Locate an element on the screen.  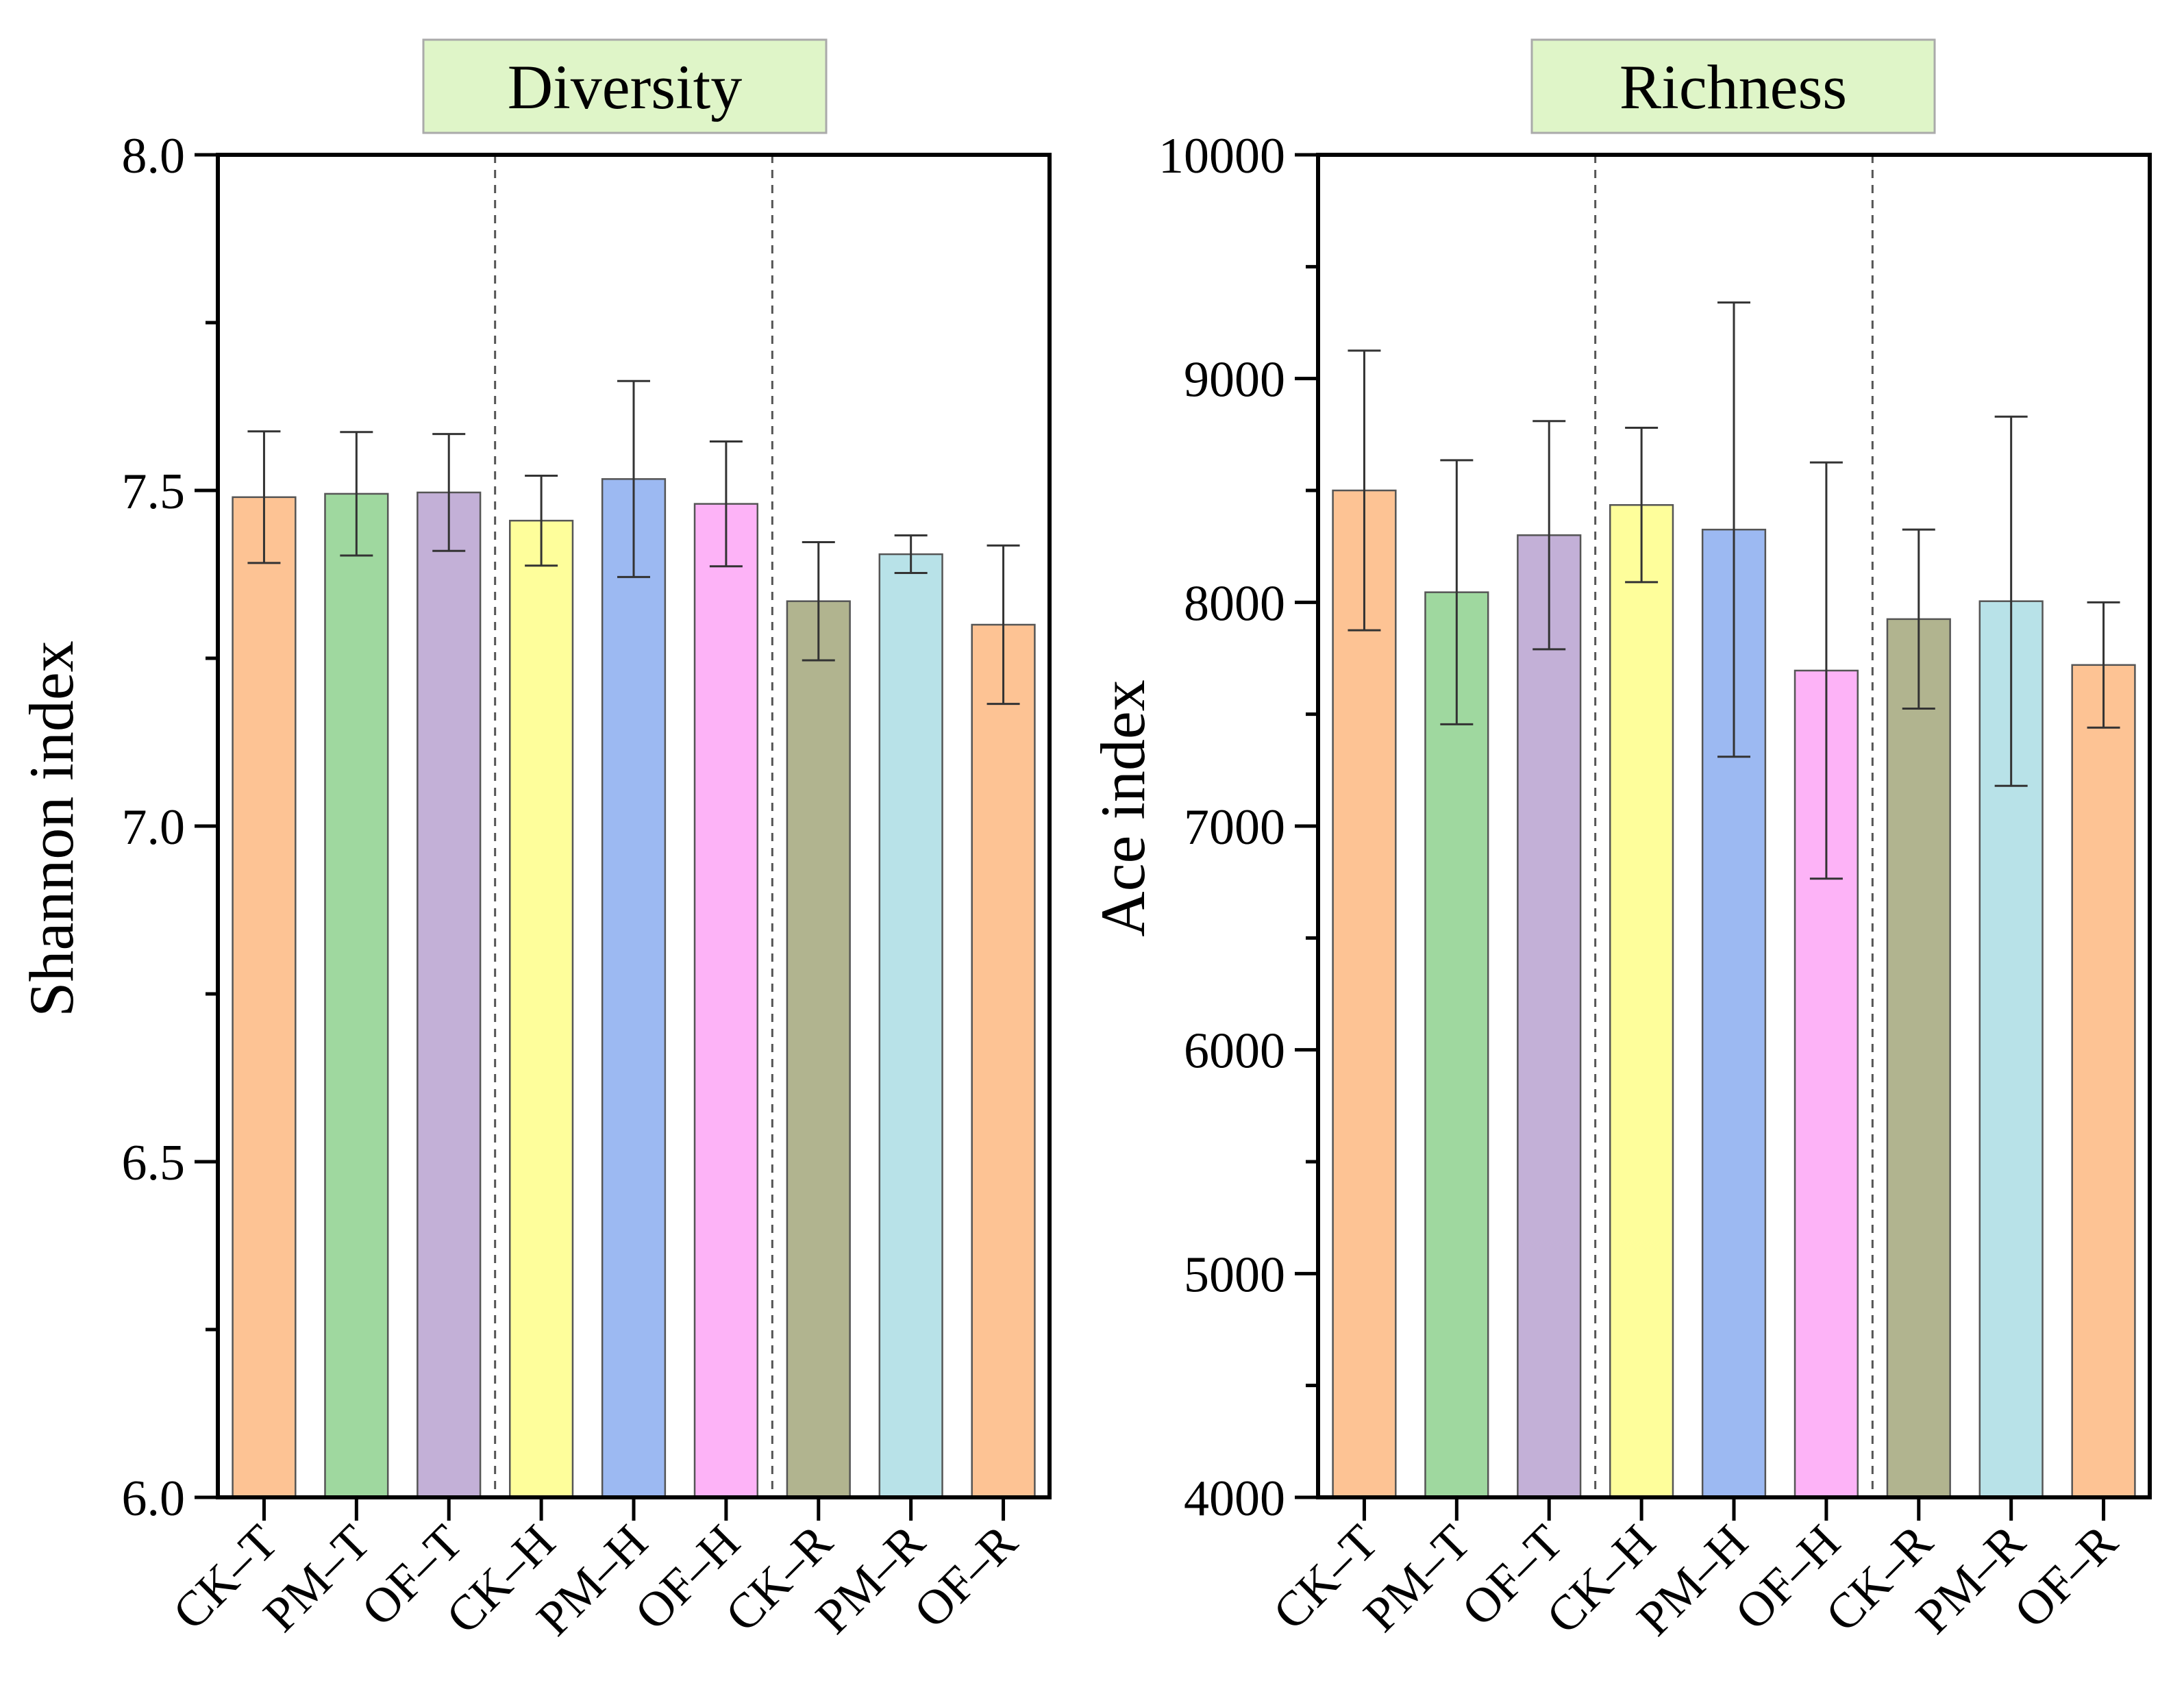
diversity-x-axis: CK–TPM–TOF–TCK–HPM–HOF–HCK–RPM–ROF–R is located at coordinates (595, 1572).